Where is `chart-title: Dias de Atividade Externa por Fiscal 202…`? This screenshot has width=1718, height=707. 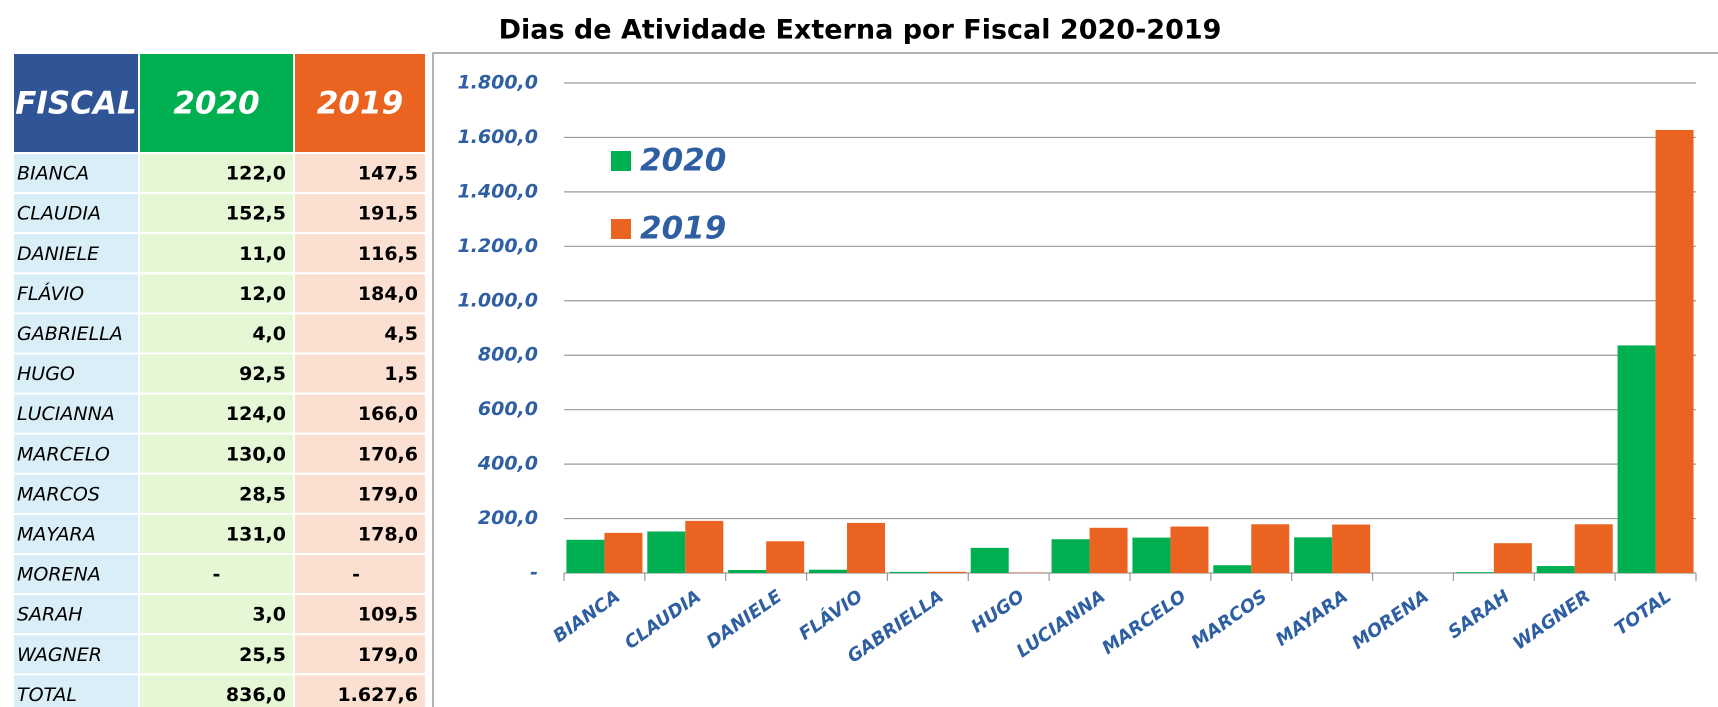
chart-title: Dias de Atividade Externa por Fiscal 202… is located at coordinates (860, 30).